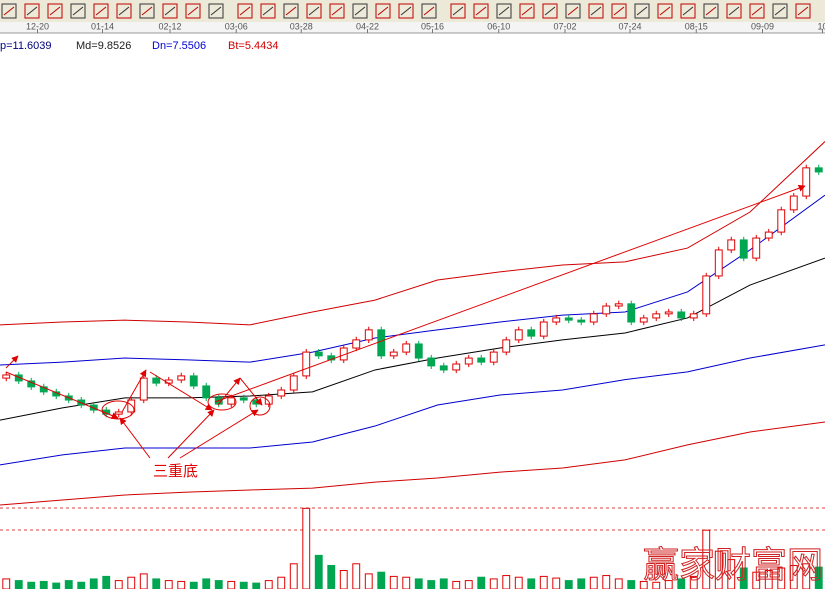 The height and width of the screenshot is (589, 825). I want to click on x-tick-label: 07-24, so click(629, 26).